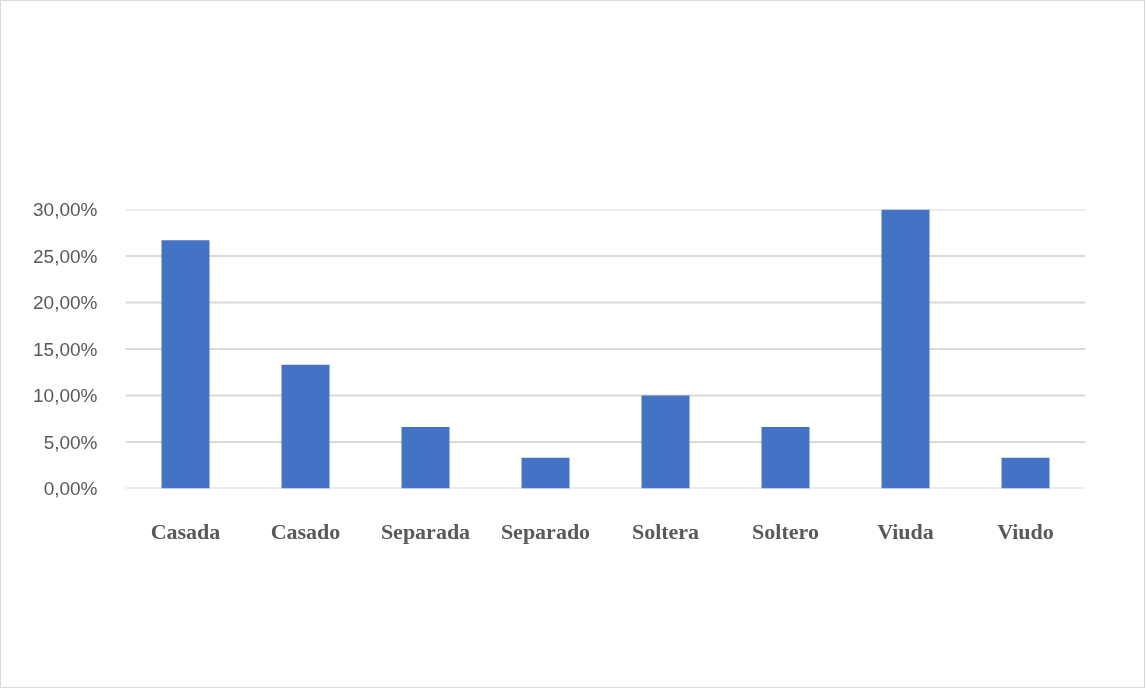 The height and width of the screenshot is (690, 1147). Describe the element at coordinates (185, 531) in the screenshot. I see `x-tick-label: Casada` at that location.